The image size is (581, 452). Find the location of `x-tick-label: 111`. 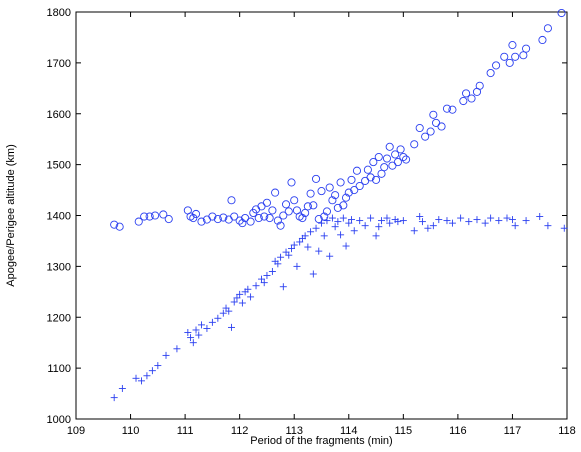

x-tick-label: 111 is located at coordinates (185, 431).